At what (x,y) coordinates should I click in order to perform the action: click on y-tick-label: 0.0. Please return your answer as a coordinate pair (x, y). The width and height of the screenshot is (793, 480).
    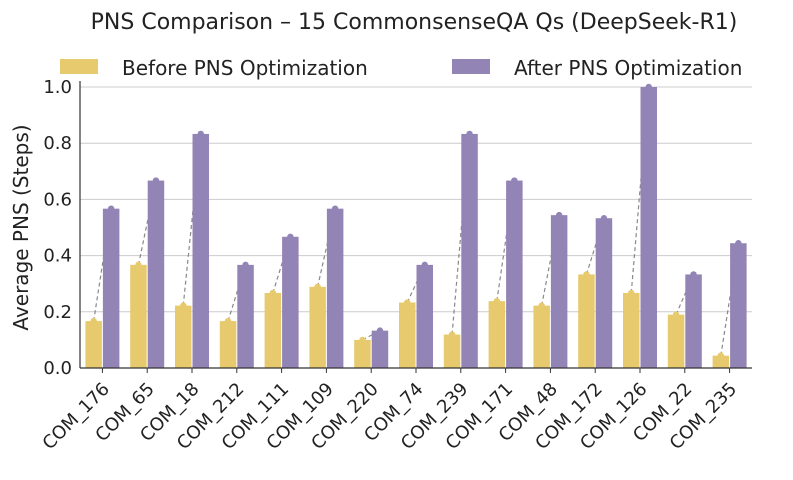
    Looking at the image, I should click on (57, 368).